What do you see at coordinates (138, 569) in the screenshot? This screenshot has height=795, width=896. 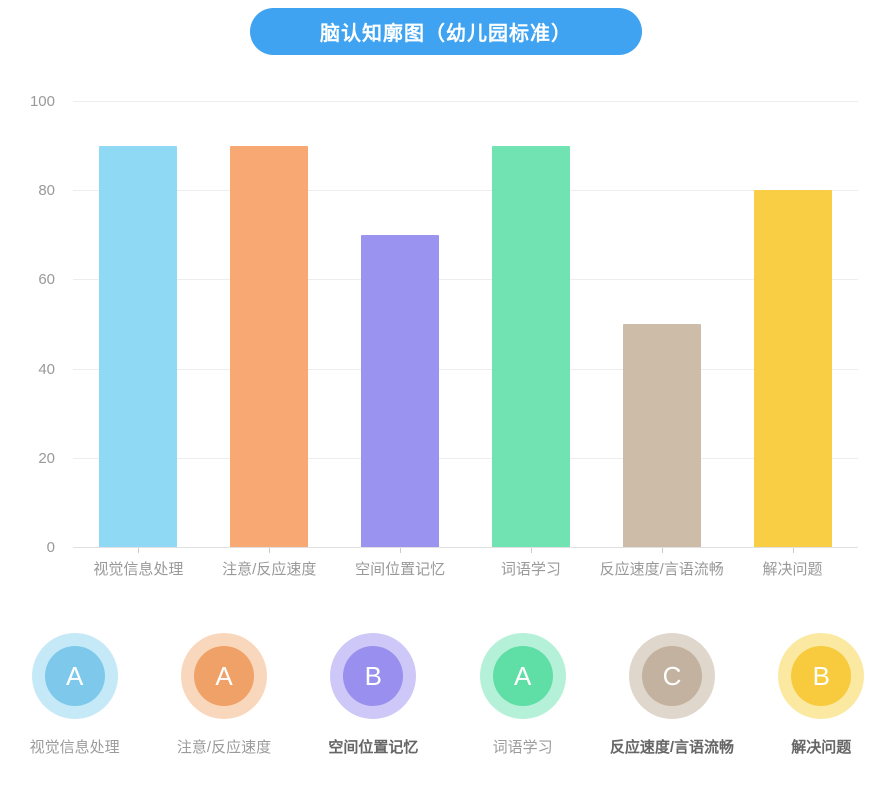 I see `x-label-视觉信息处理: 视觉信息处理` at bounding box center [138, 569].